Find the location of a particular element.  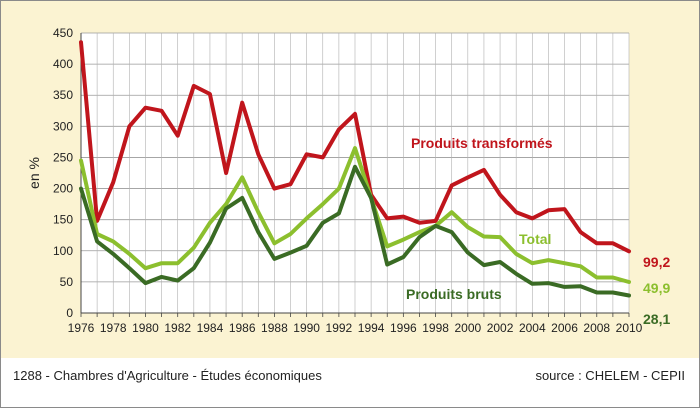

y-tick-label: 150 is located at coordinates (63, 220).